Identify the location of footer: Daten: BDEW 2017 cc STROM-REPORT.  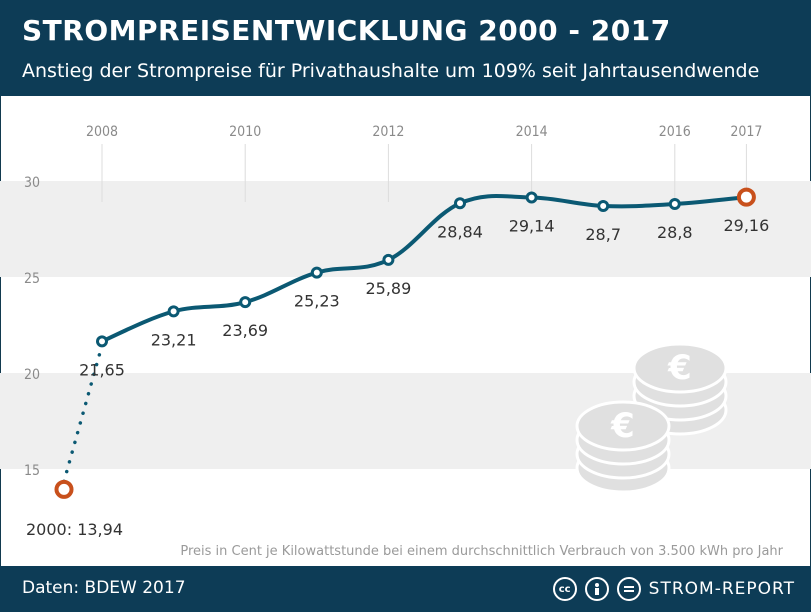
(405, 589).